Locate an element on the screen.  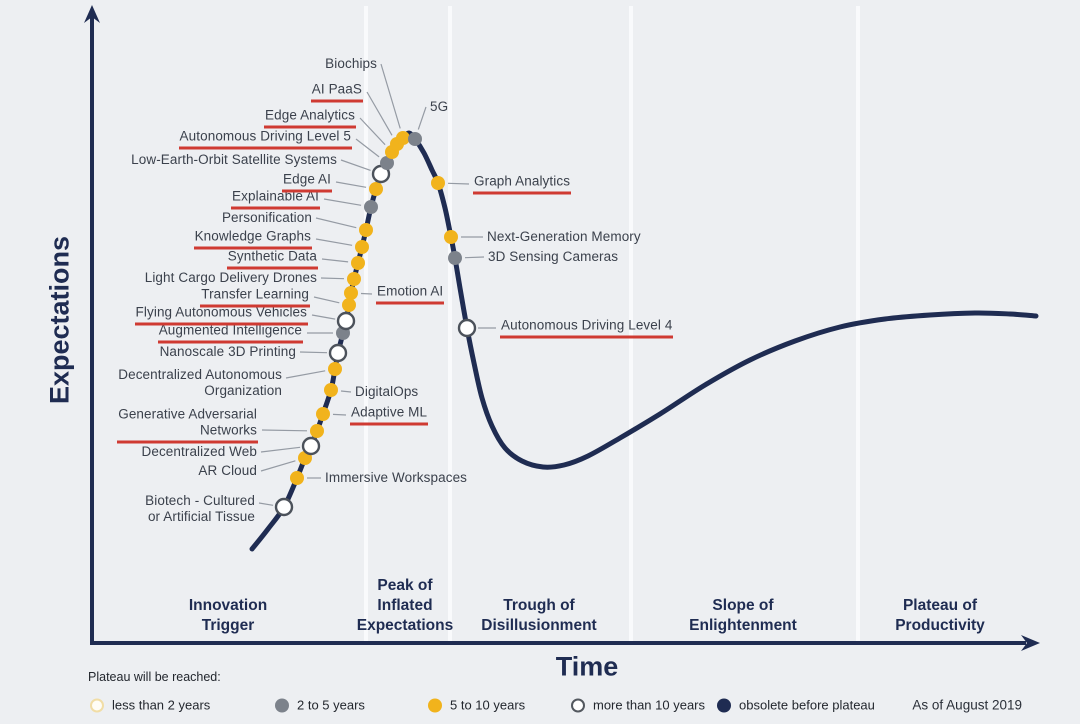
phase-label-innovation-trigger: Innovation Trigger is located at coordinates (228, 615).